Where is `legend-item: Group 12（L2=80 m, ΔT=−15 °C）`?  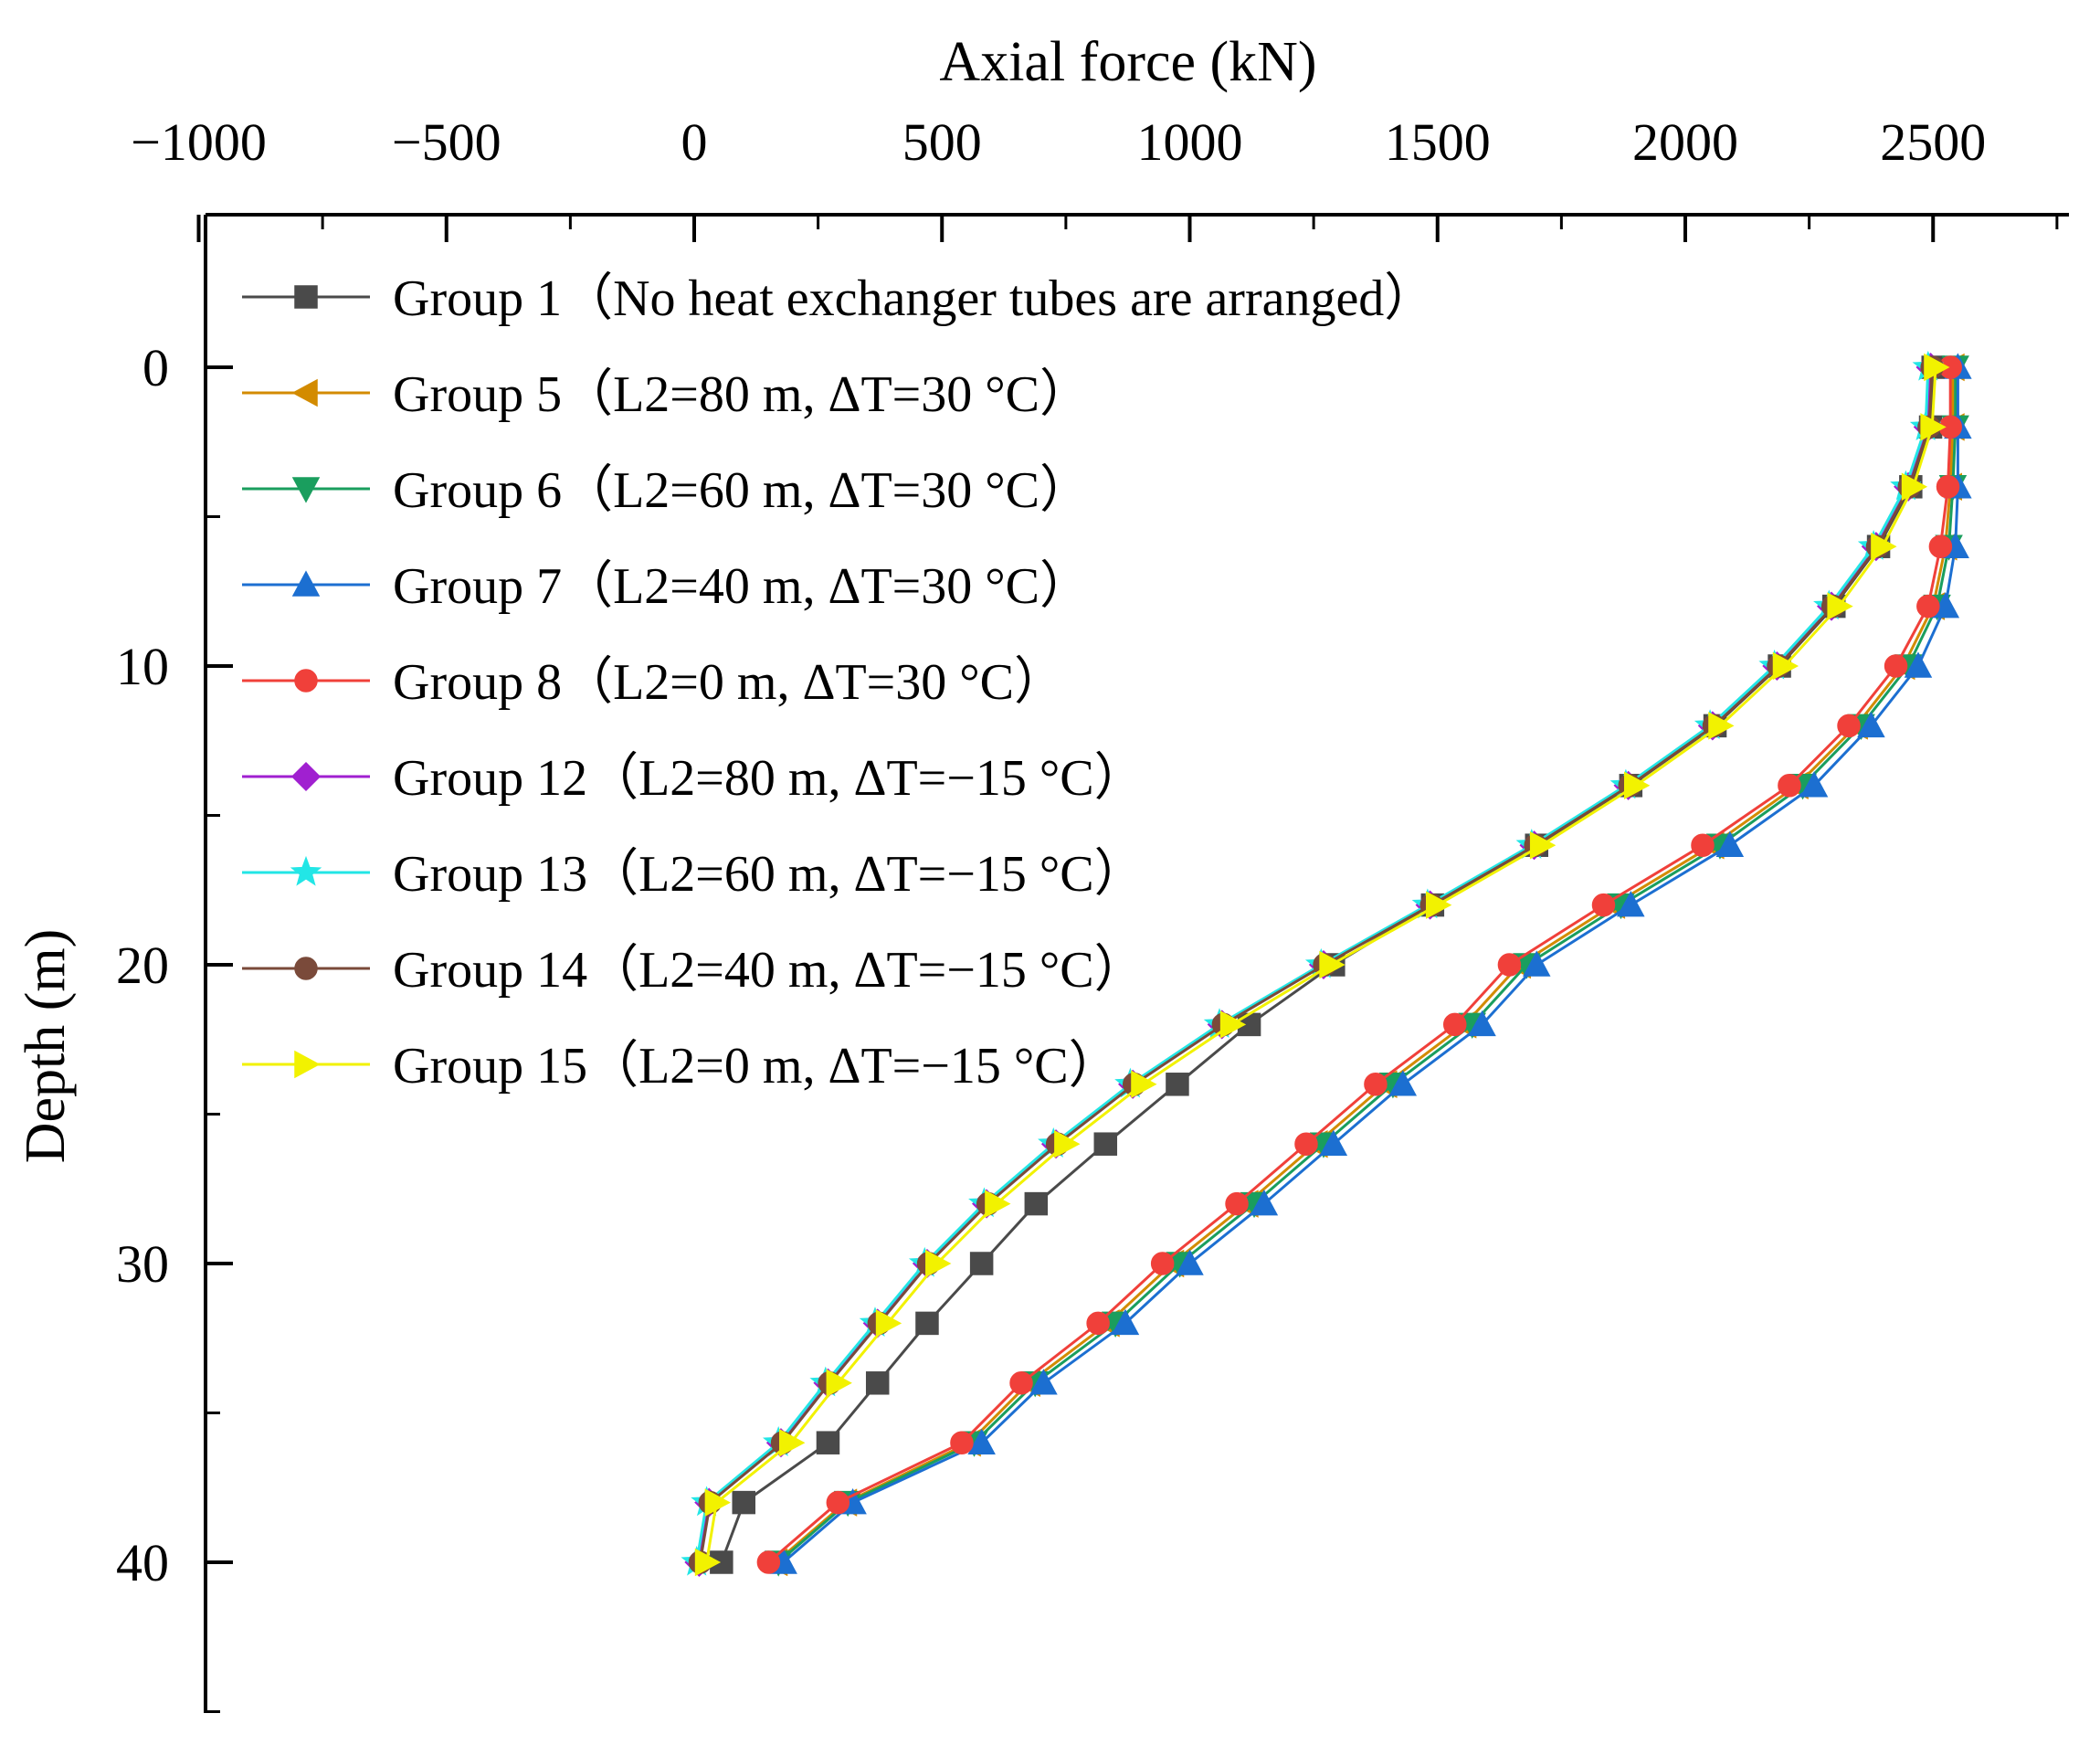
legend-item: Group 12（L2=80 m, ΔT=−15 °C） is located at coordinates (693, 778).